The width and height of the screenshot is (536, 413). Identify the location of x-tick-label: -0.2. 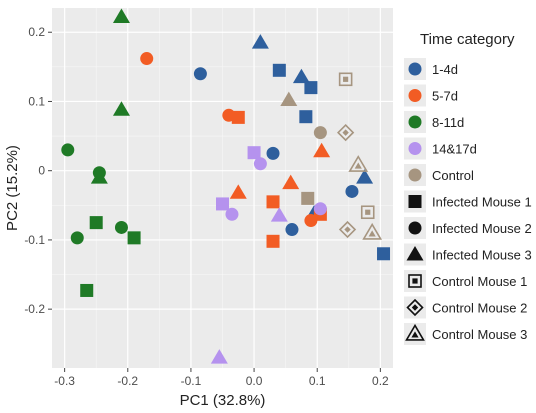
(127, 381).